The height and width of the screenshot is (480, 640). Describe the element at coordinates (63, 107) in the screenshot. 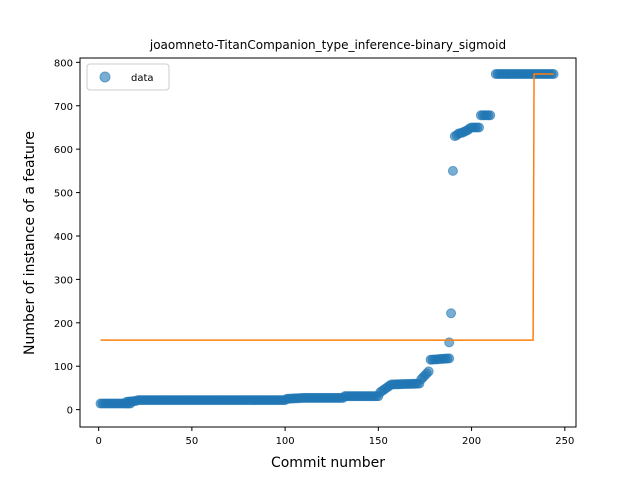

I see `y-tick-label: 700` at that location.